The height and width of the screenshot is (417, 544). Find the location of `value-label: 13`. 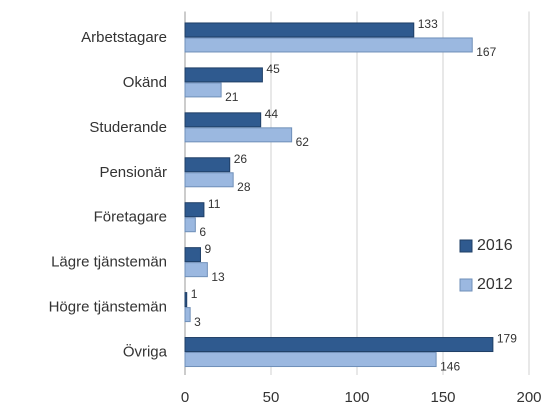

value-label: 13 is located at coordinates (218, 277).